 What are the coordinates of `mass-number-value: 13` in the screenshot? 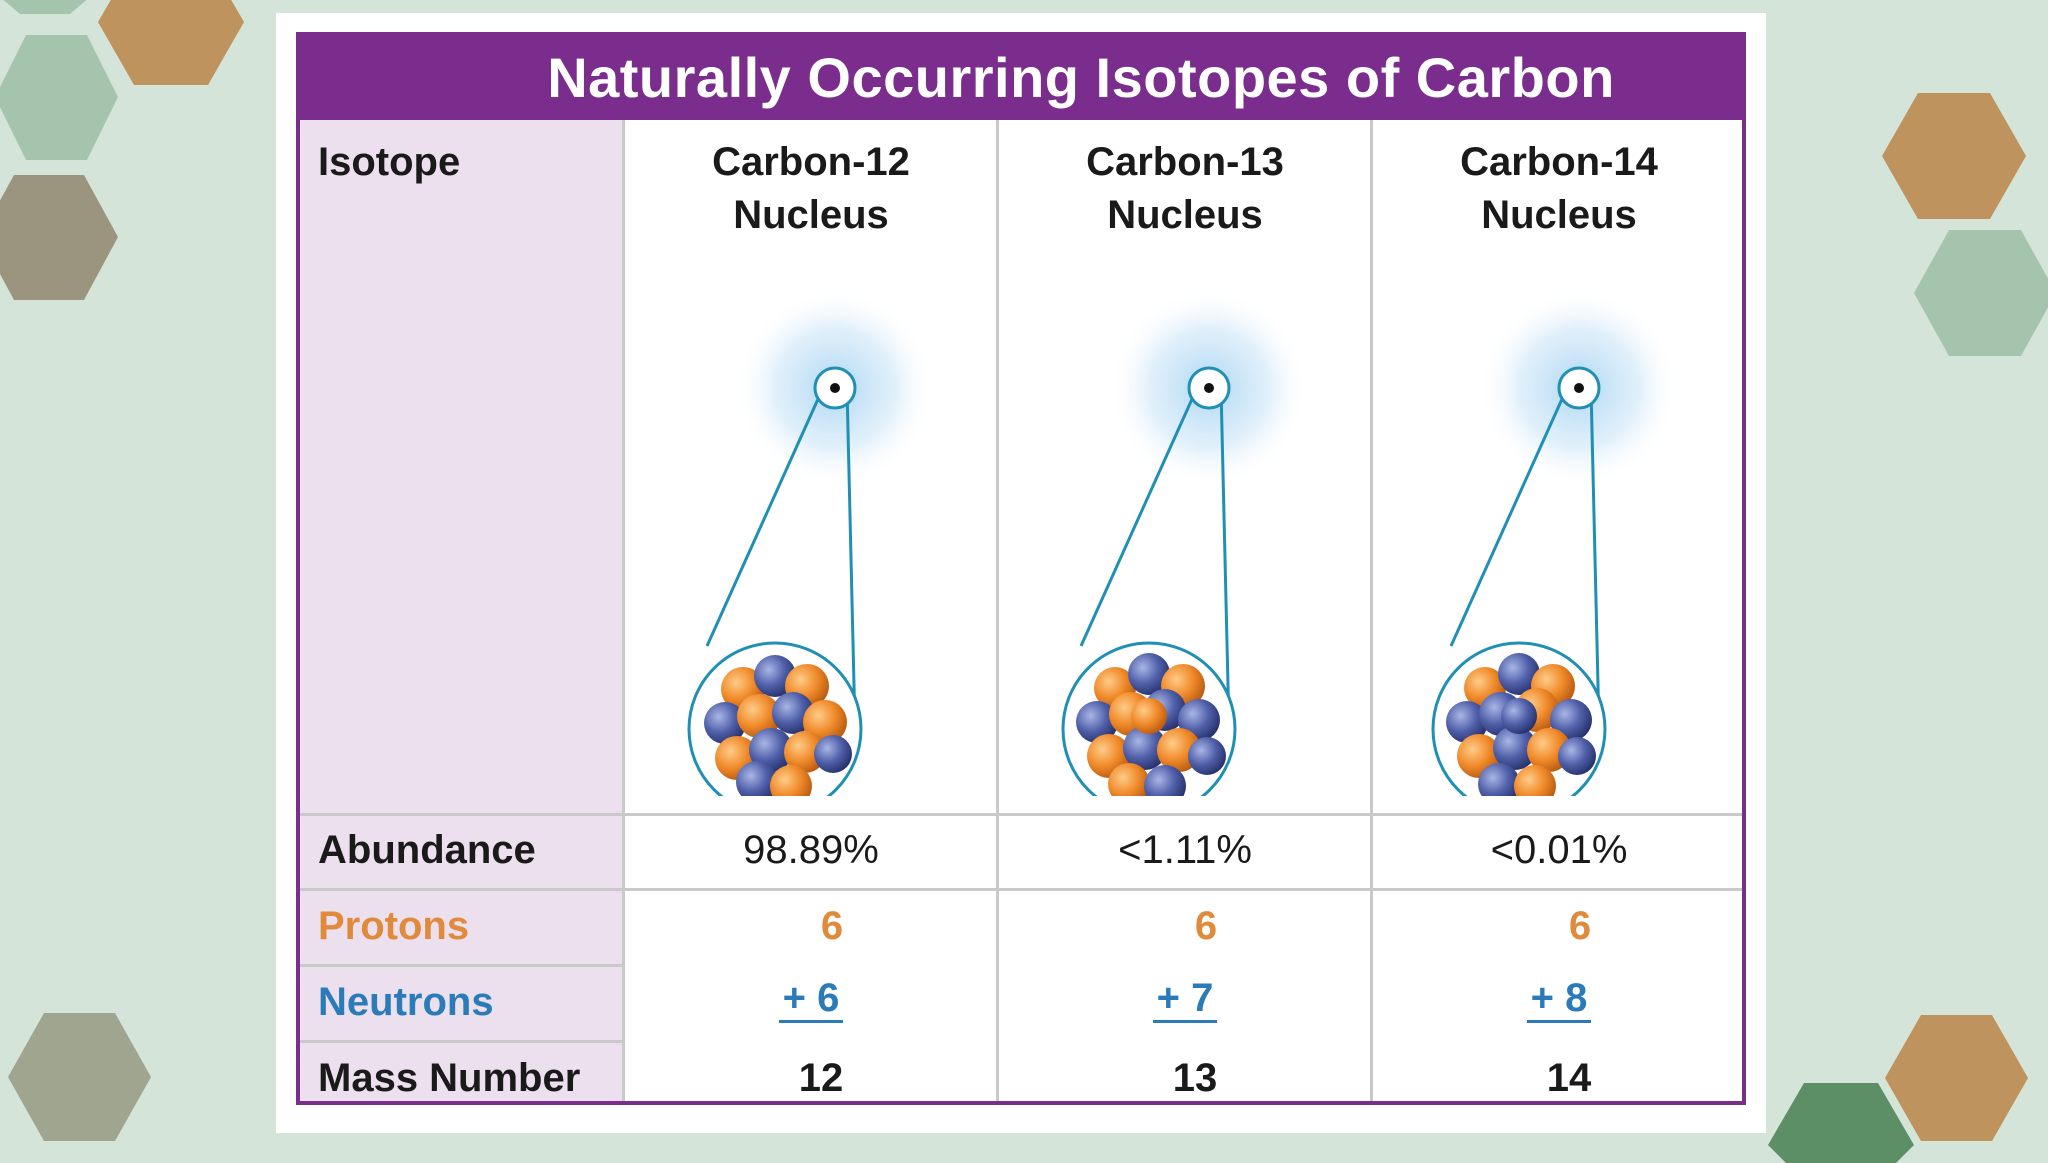 It's located at (1195, 1078).